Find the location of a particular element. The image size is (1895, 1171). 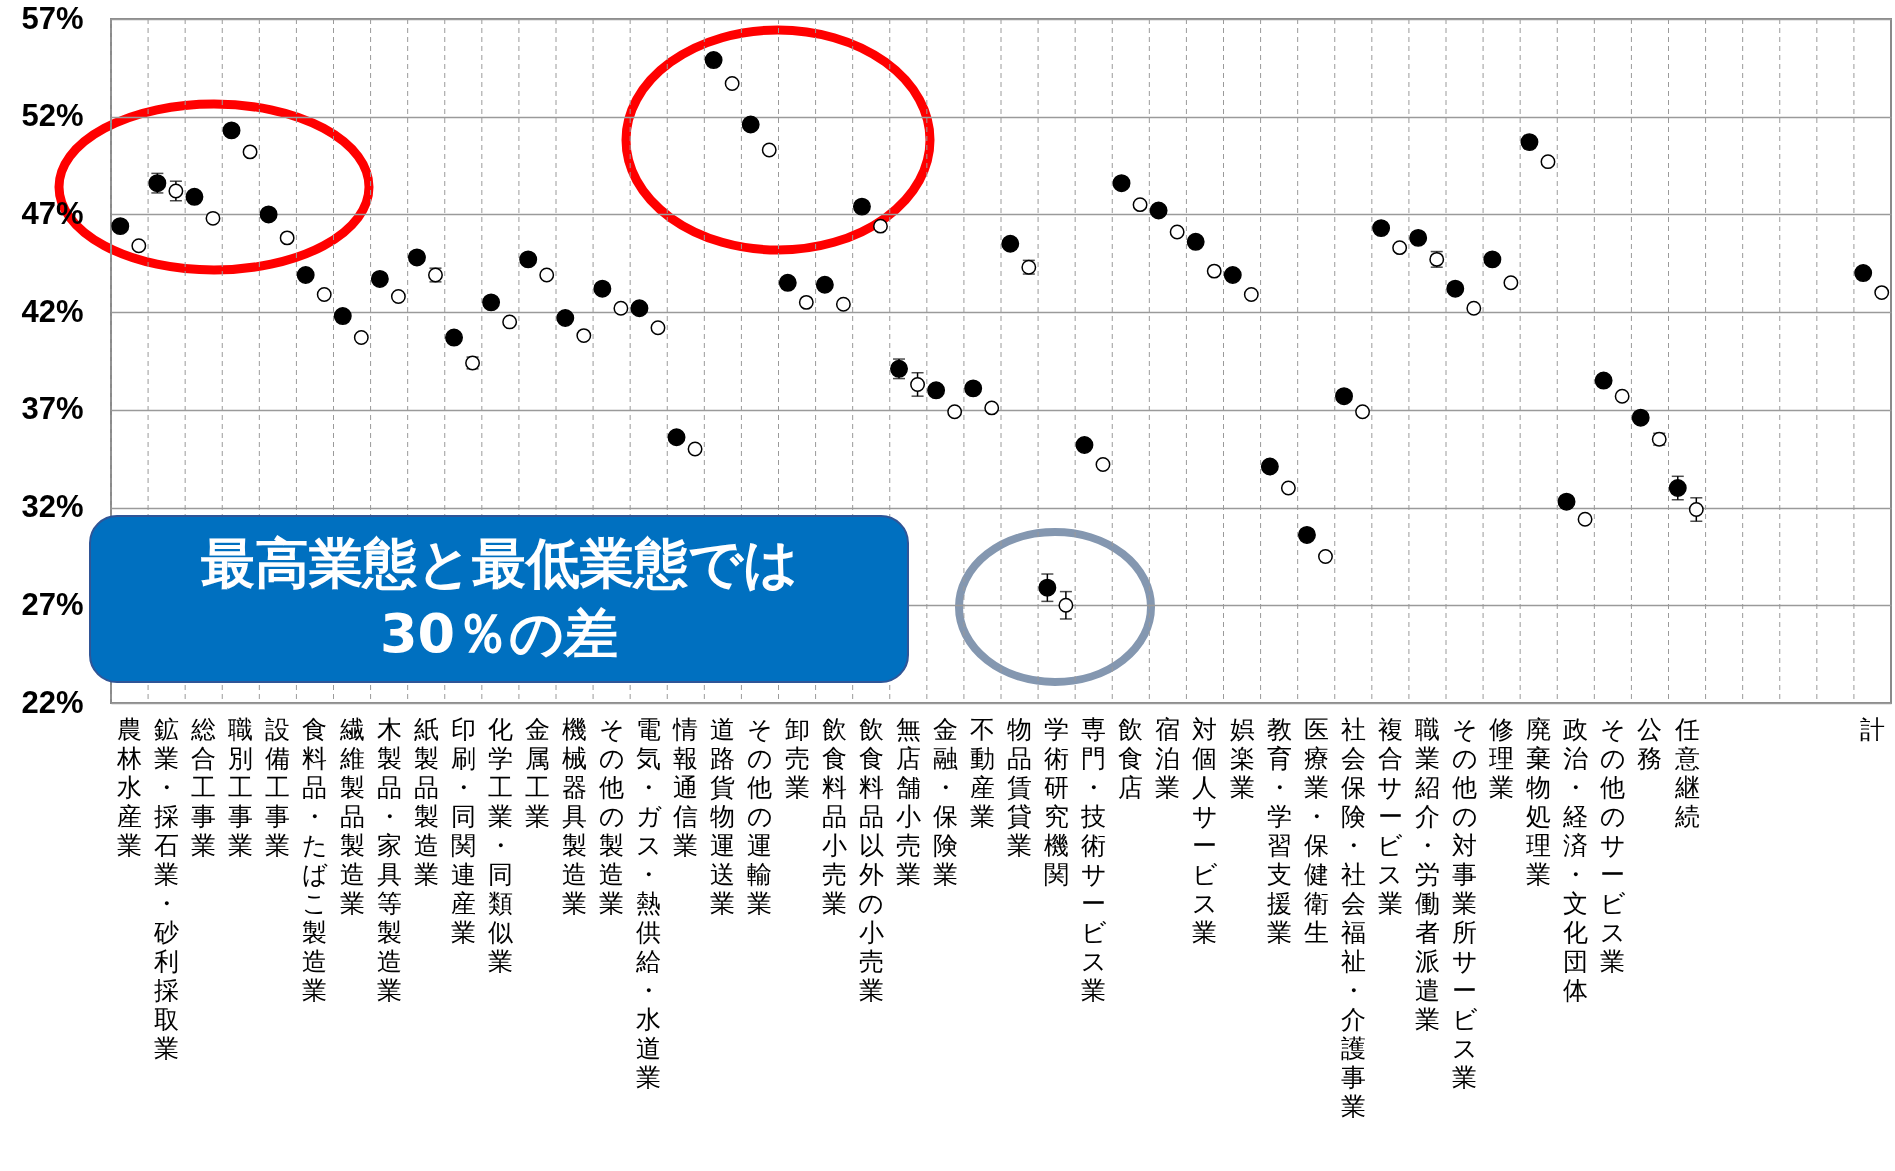

category-label: 専門・技術サービス業 is located at coordinates (1093, 859).